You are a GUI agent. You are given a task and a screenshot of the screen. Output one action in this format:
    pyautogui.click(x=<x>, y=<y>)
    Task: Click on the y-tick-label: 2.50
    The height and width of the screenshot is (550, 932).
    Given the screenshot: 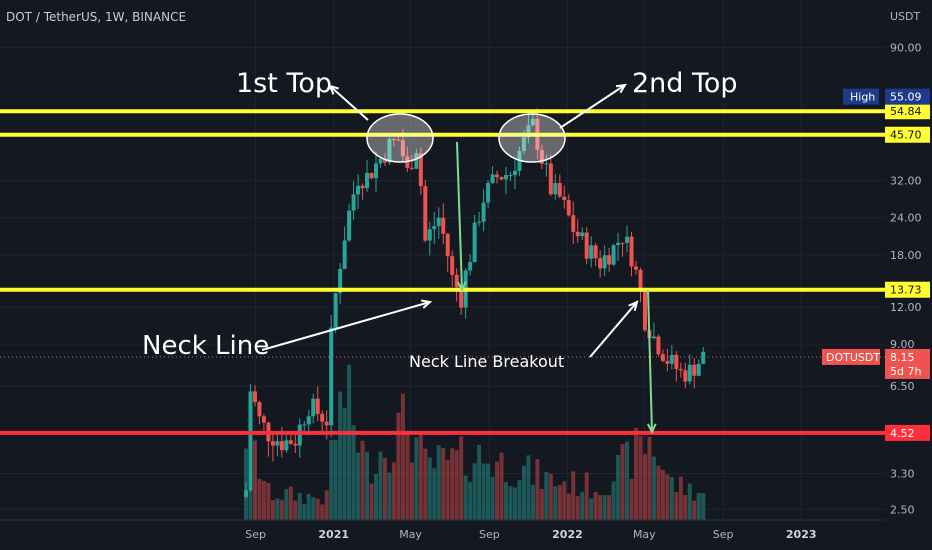 What is the action you would take?
    pyautogui.click(x=902, y=509)
    